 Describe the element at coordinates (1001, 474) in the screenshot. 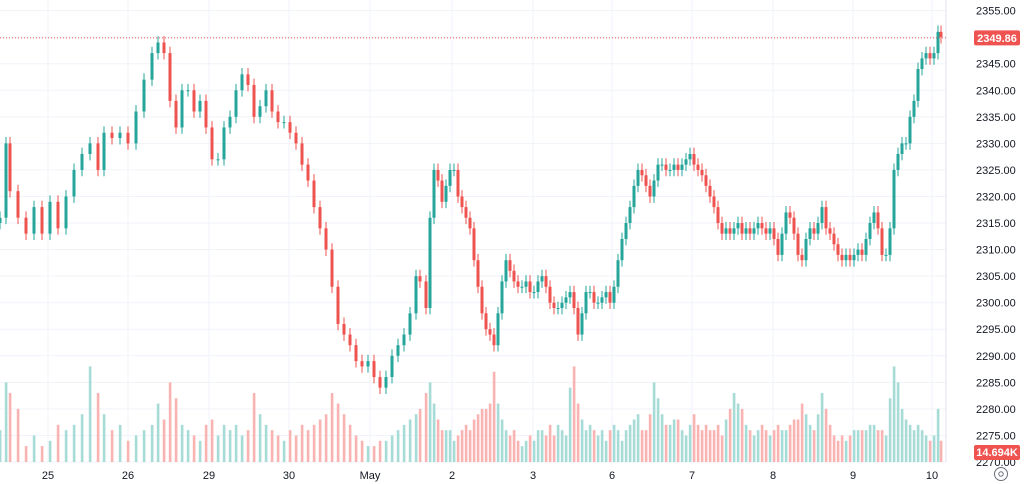

I see `settings-gear-icon` at that location.